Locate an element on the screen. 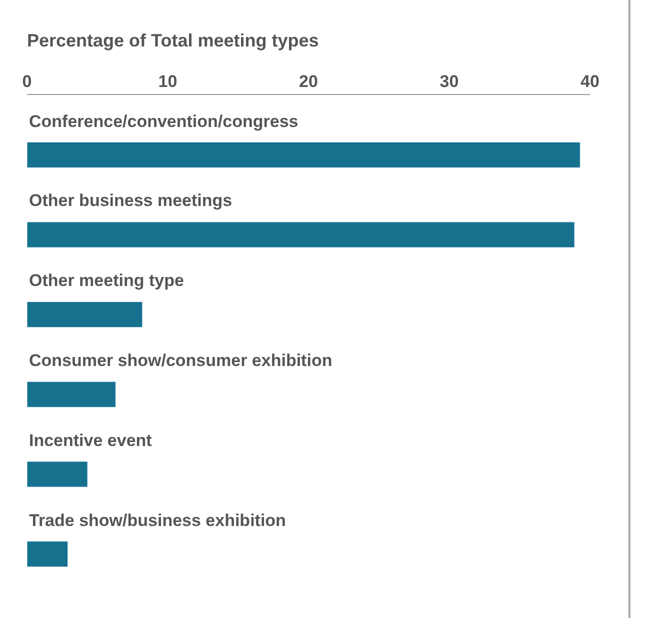 This screenshot has height=618, width=646. x-tick-label: 0 is located at coordinates (27, 82).